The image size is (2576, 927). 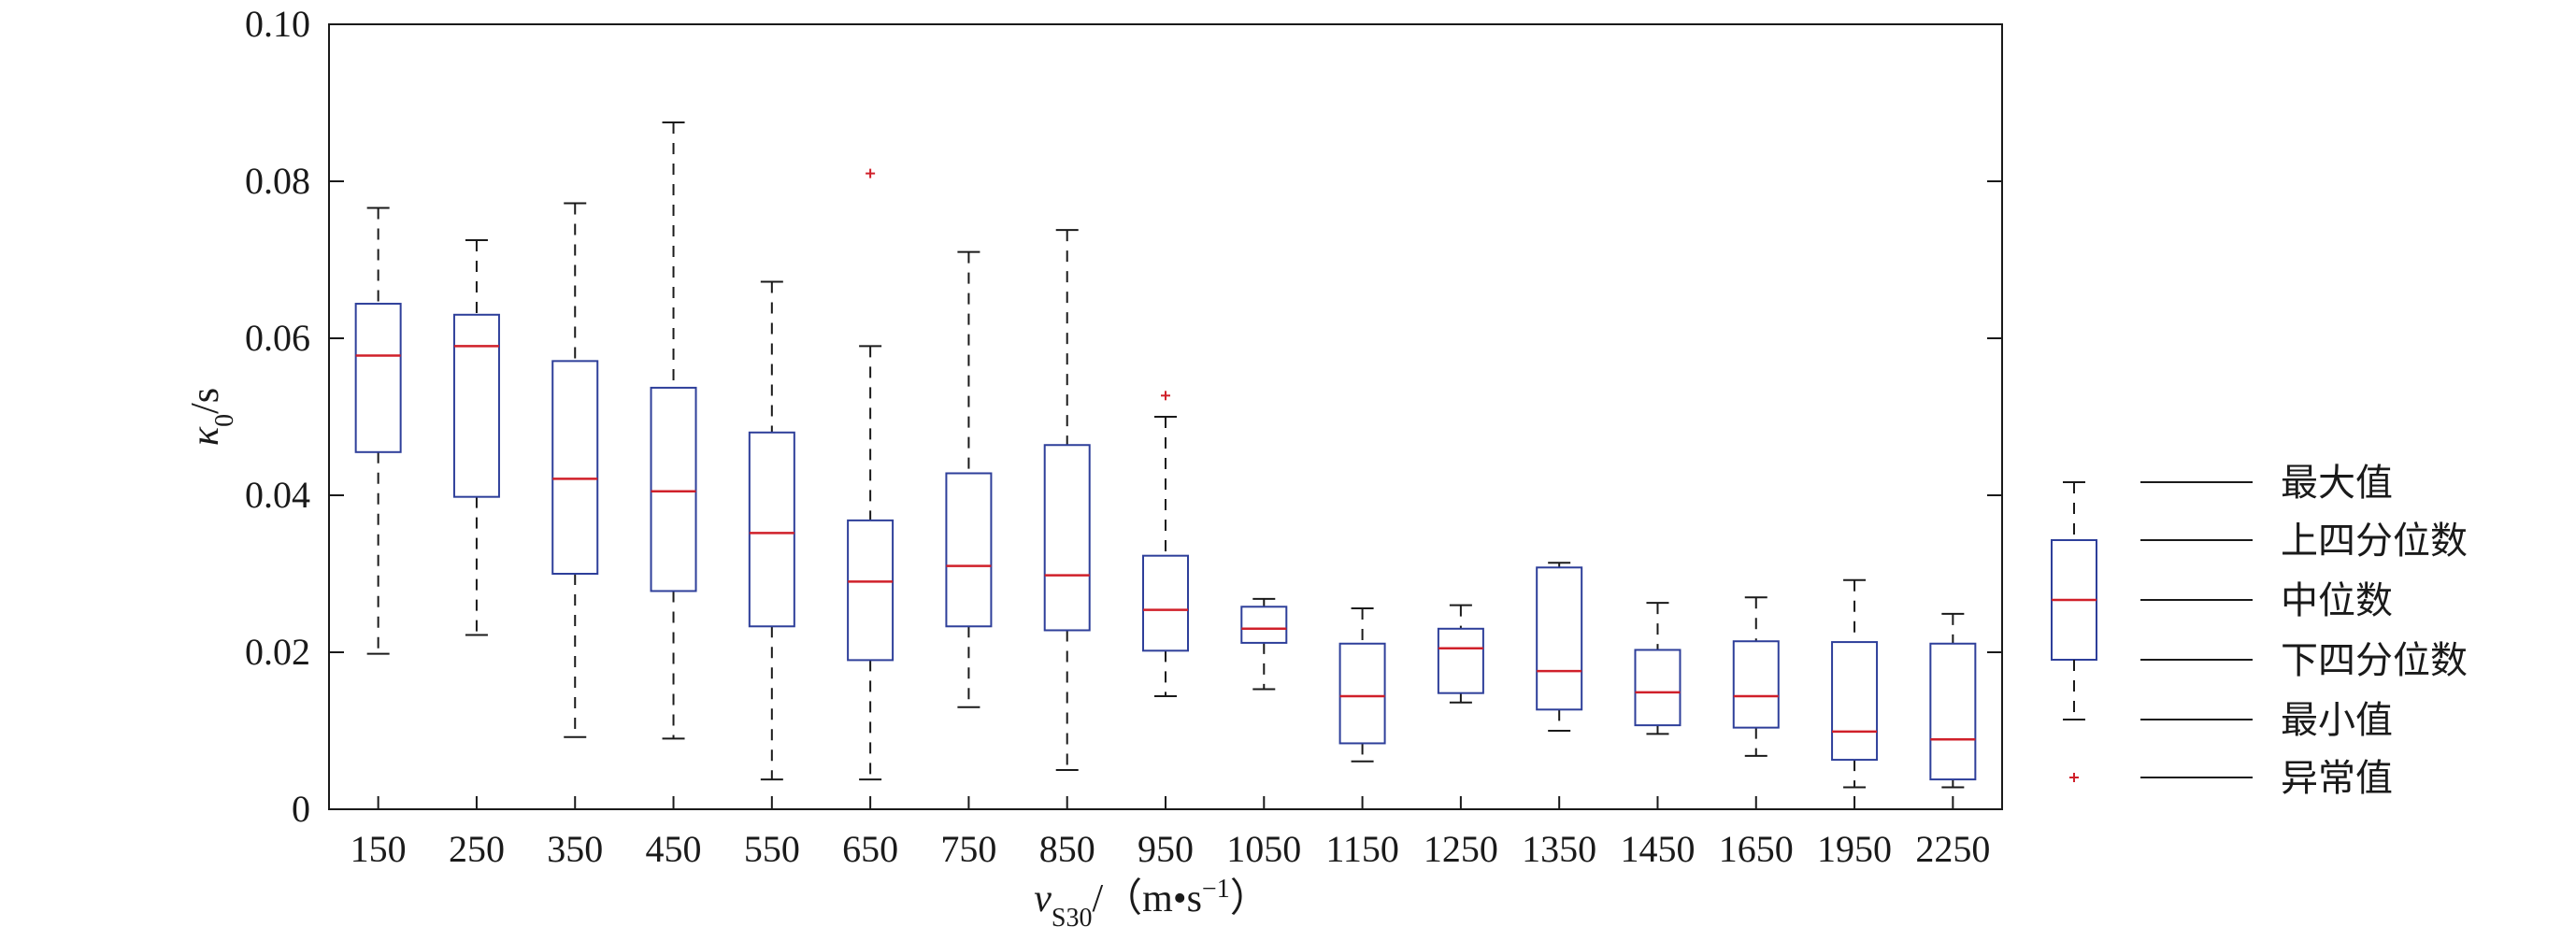 I want to click on legend-item-label: 上四分位数, so click(x=2374, y=541).